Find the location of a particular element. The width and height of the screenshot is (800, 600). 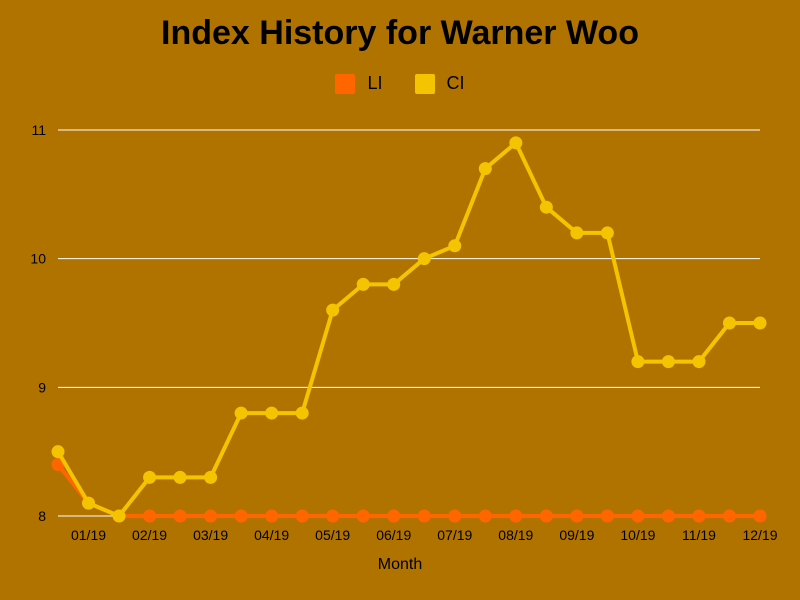

y-tick-label: 11 is located at coordinates (38, 130).